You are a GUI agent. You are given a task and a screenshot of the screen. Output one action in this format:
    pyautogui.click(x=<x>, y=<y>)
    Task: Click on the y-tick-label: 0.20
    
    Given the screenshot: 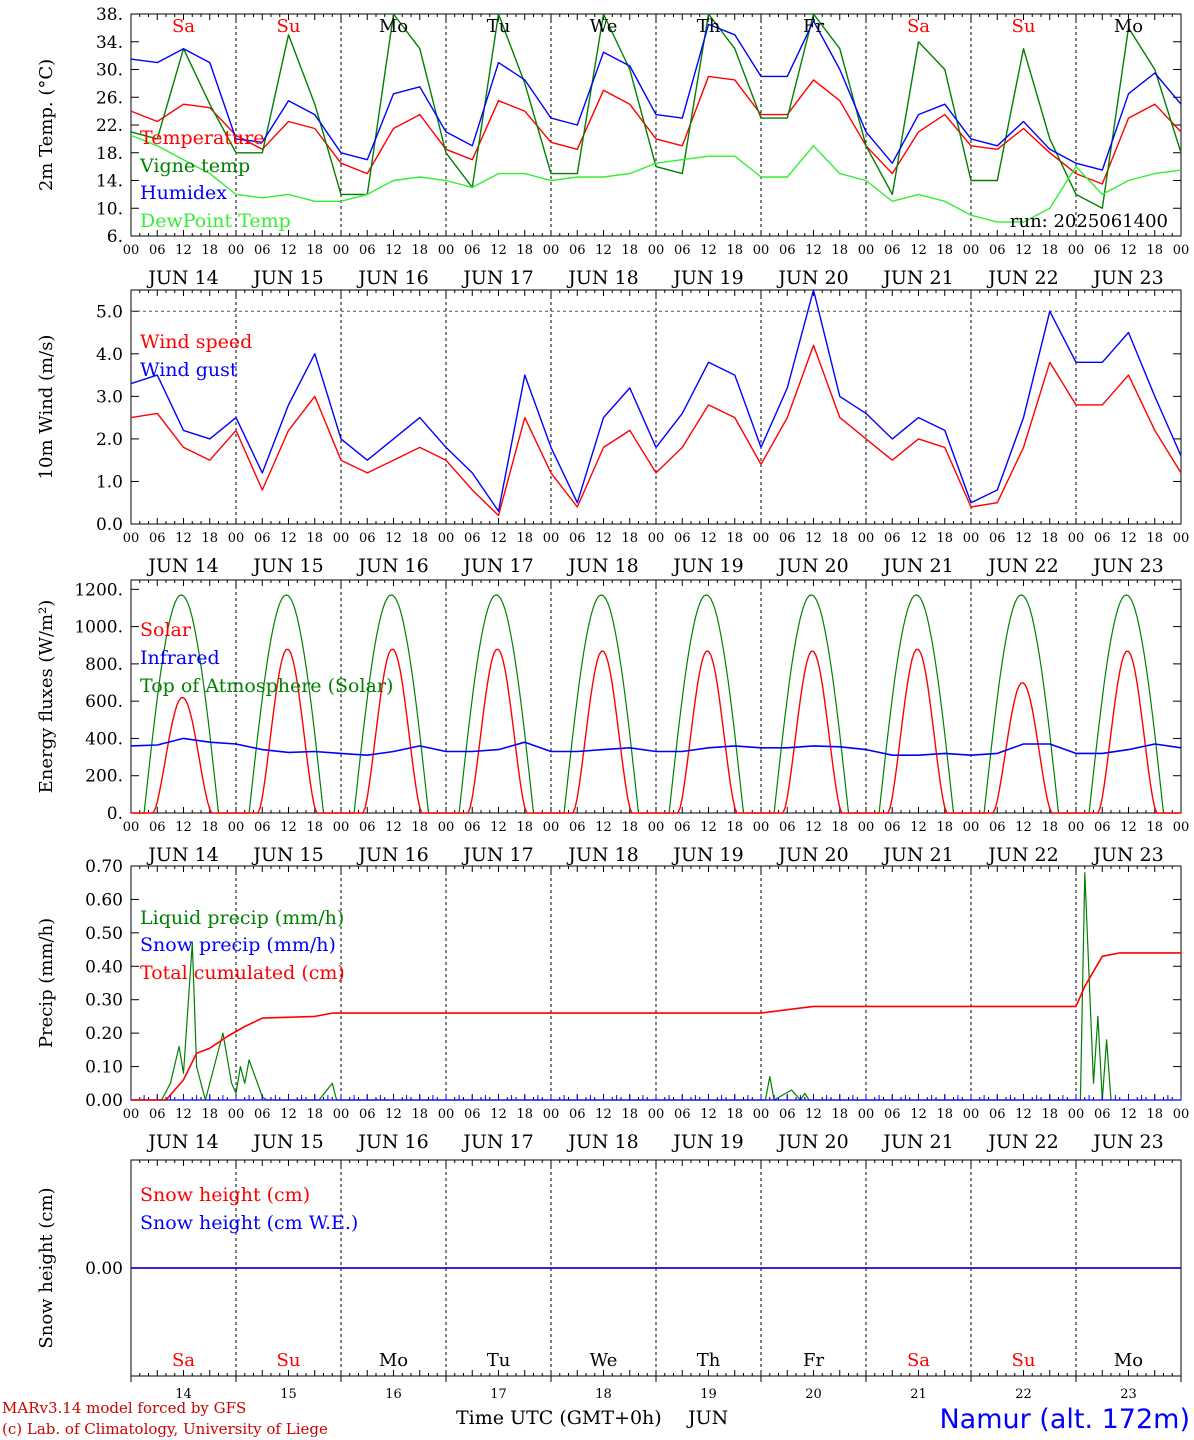 What is the action you would take?
    pyautogui.click(x=104, y=1034)
    